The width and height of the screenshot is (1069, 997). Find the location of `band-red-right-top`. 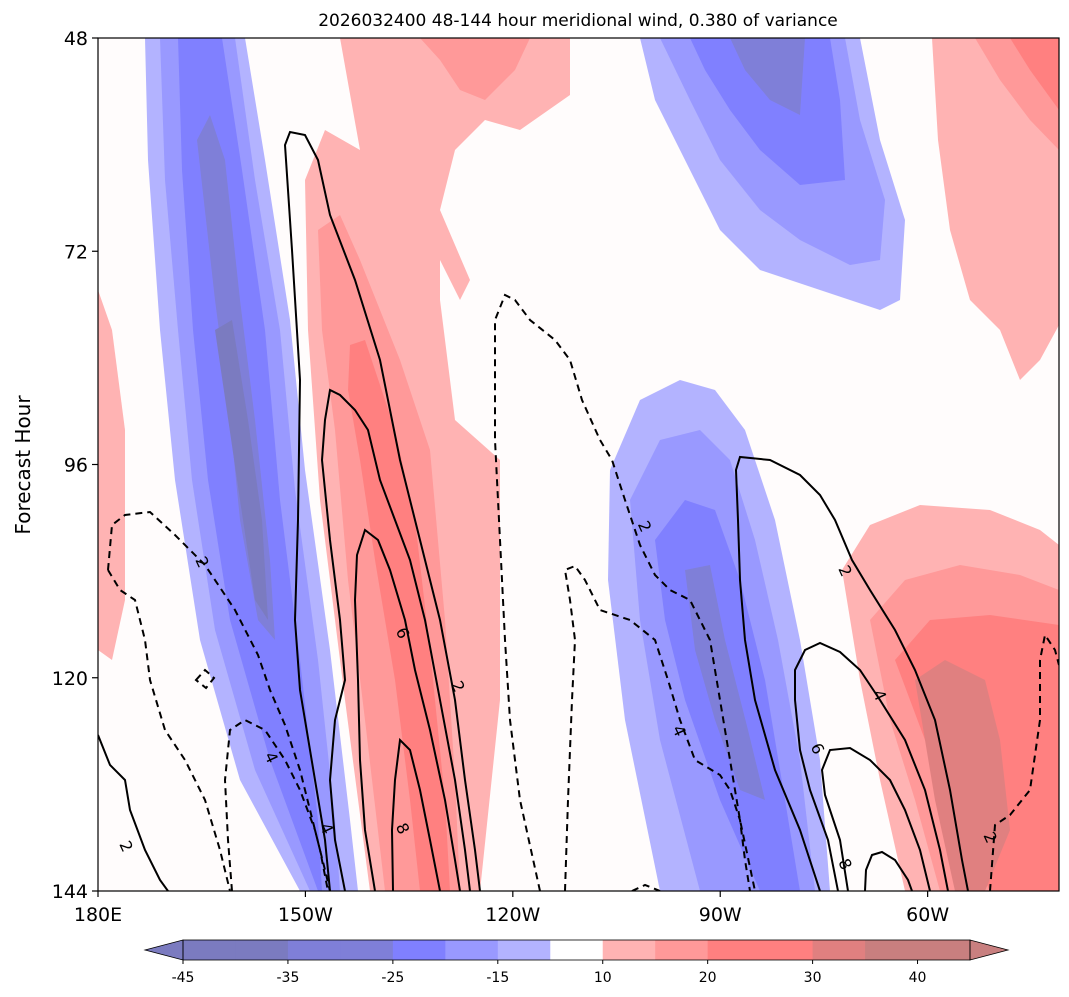

band-red-right-top is located at coordinates (995, 209).